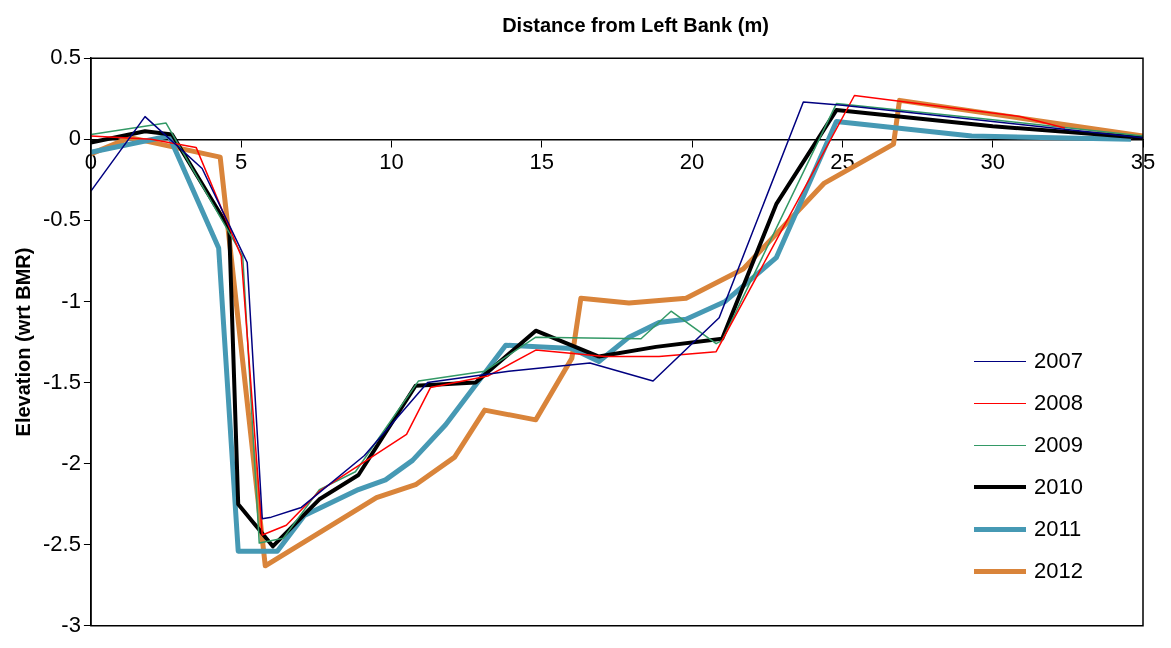 This screenshot has height=648, width=1171. What do you see at coordinates (1058, 529) in the screenshot?
I see `legend-label: 2011` at bounding box center [1058, 529].